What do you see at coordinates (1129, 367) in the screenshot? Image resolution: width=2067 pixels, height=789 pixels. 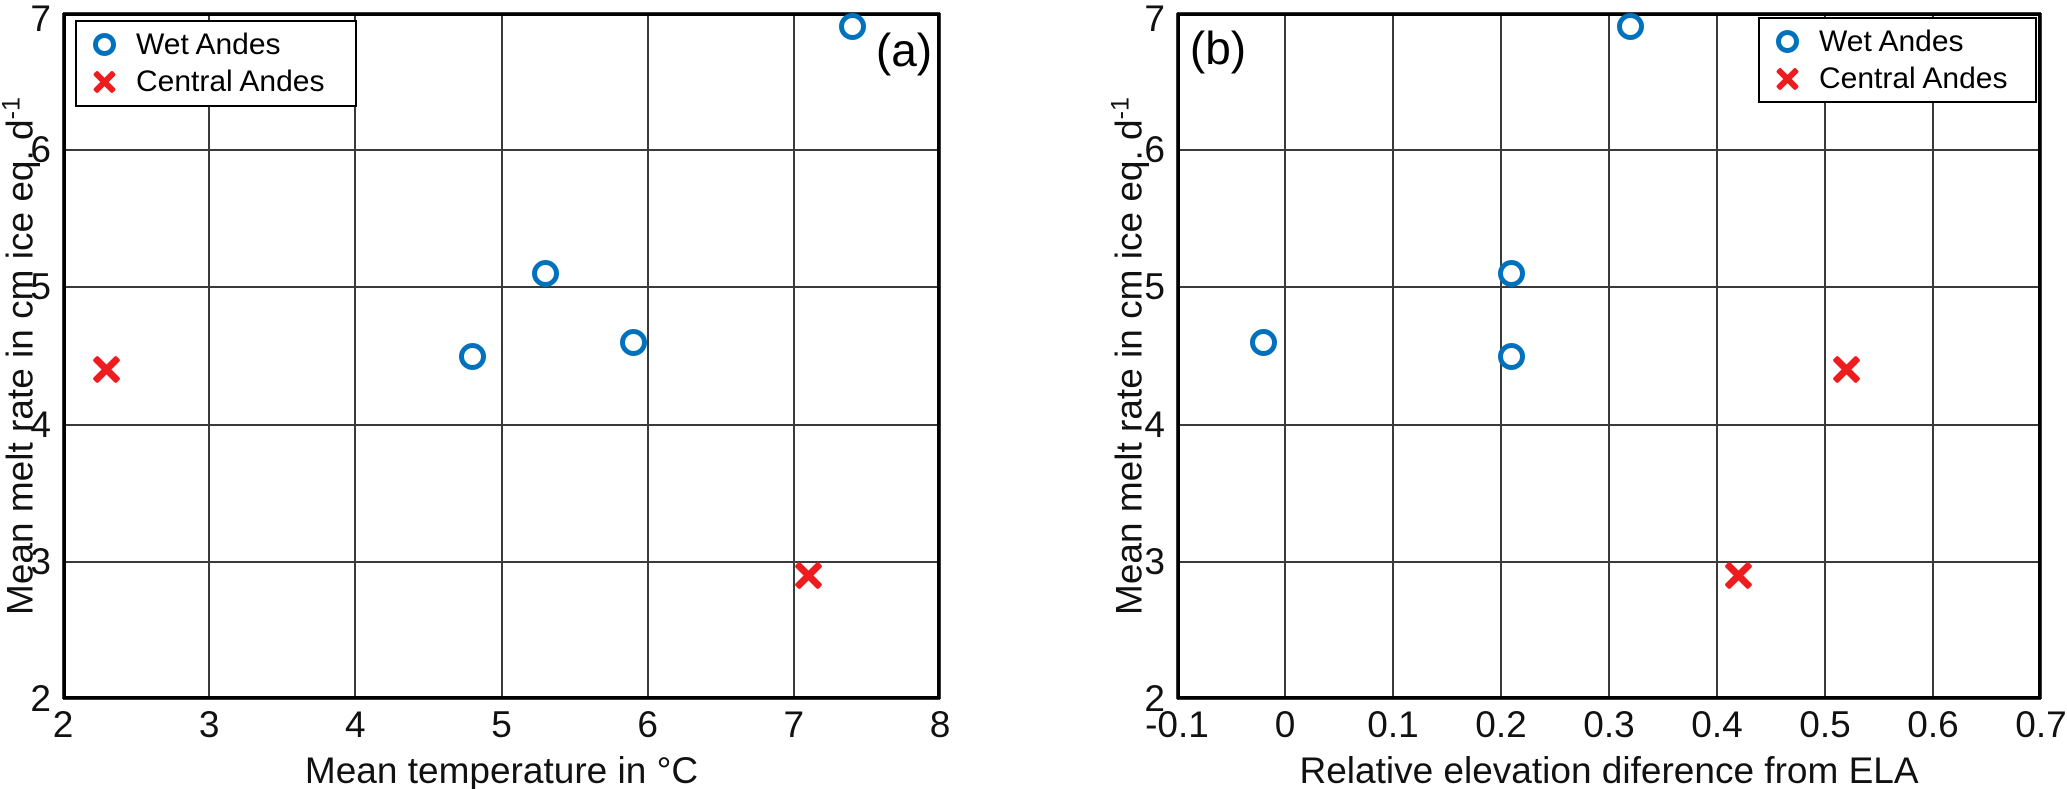 I see `y-axis-label-text: Mean melt rate in cm ice eq. d` at bounding box center [1129, 367].